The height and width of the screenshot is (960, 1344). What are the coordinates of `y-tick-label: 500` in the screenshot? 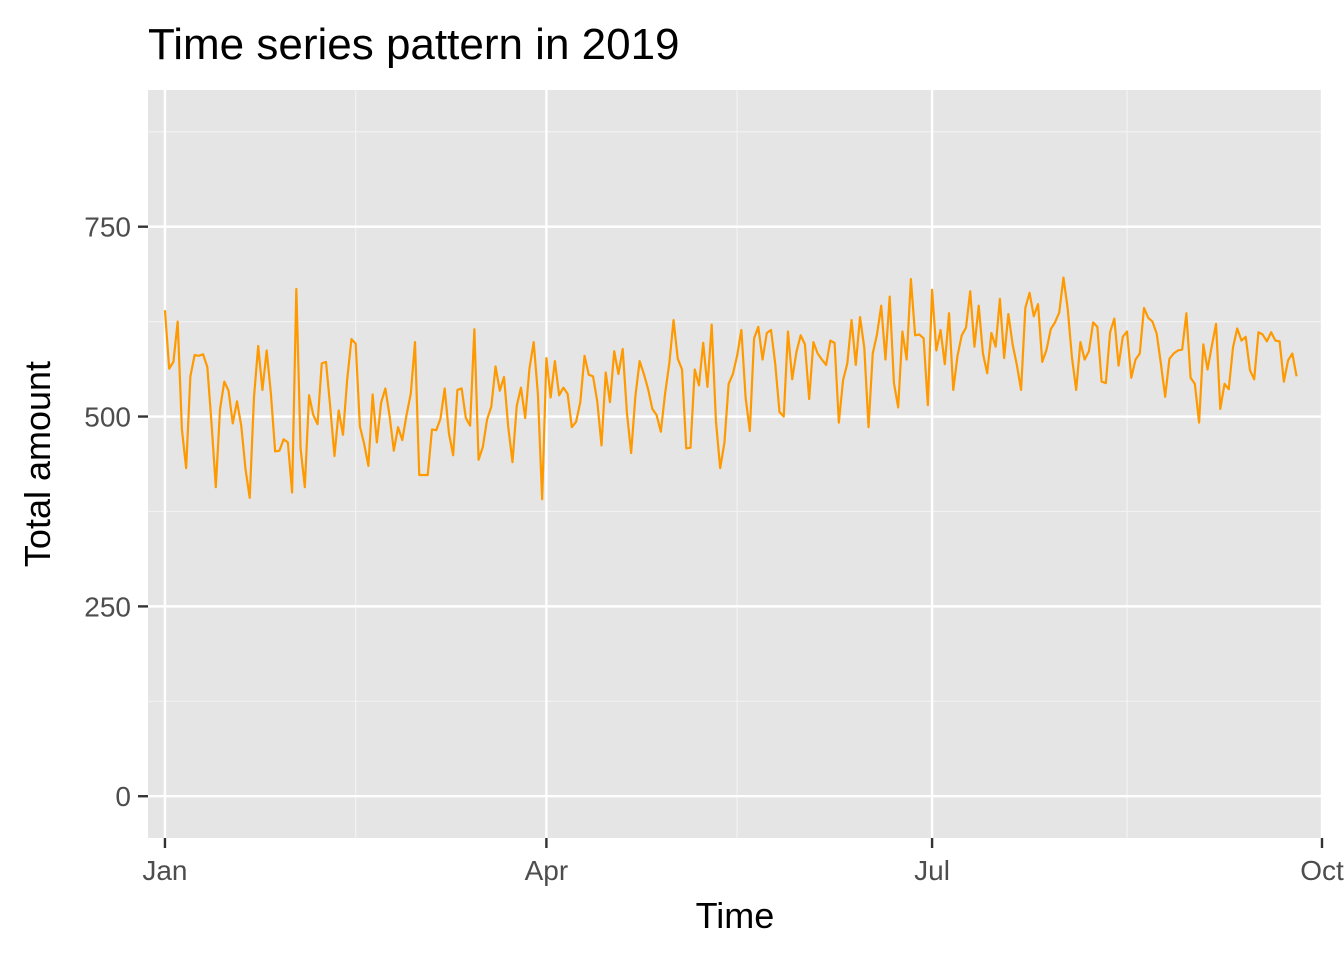 It's located at (107, 417).